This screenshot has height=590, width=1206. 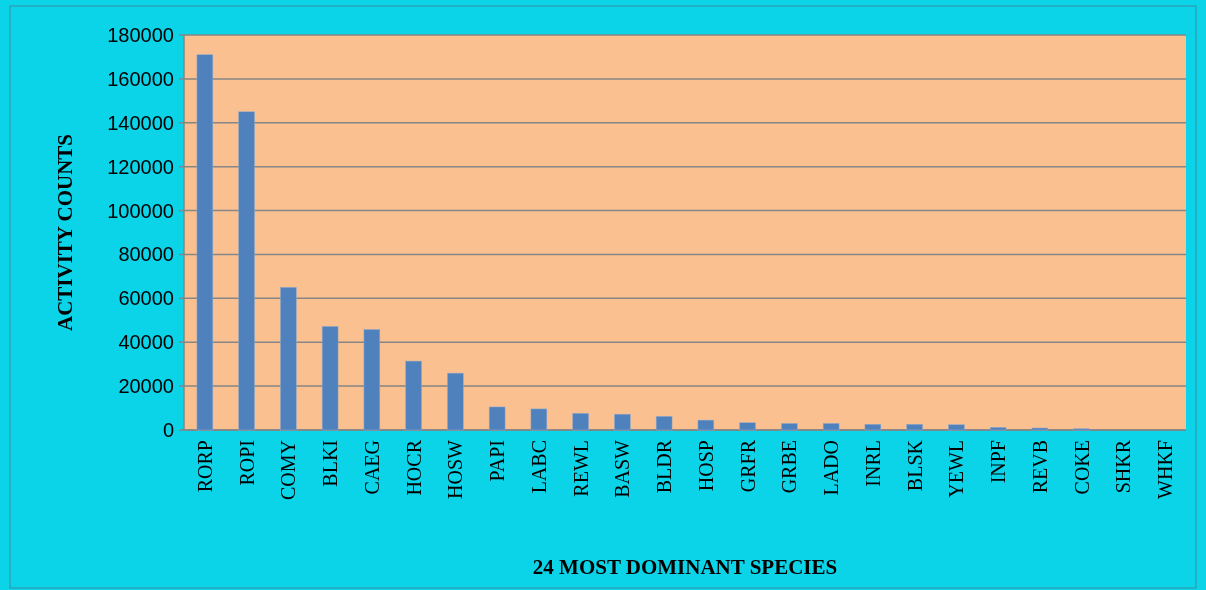 What do you see at coordinates (140, 166) in the screenshot?
I see `y-tick-label: 120000` at bounding box center [140, 166].